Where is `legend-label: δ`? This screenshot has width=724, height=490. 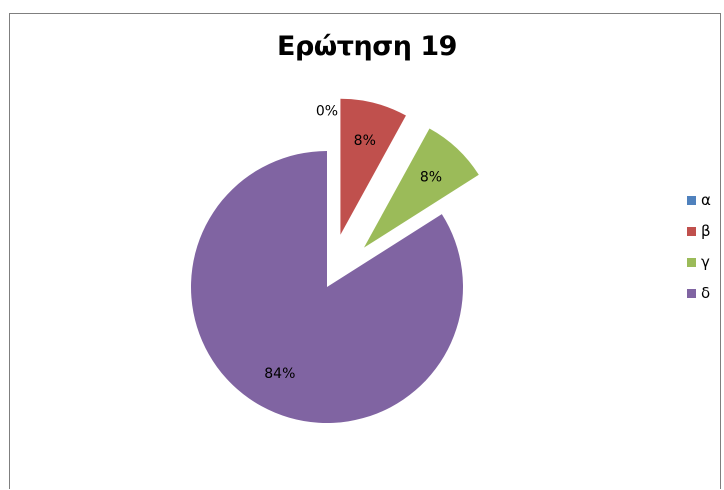
legend-label: δ is located at coordinates (706, 293).